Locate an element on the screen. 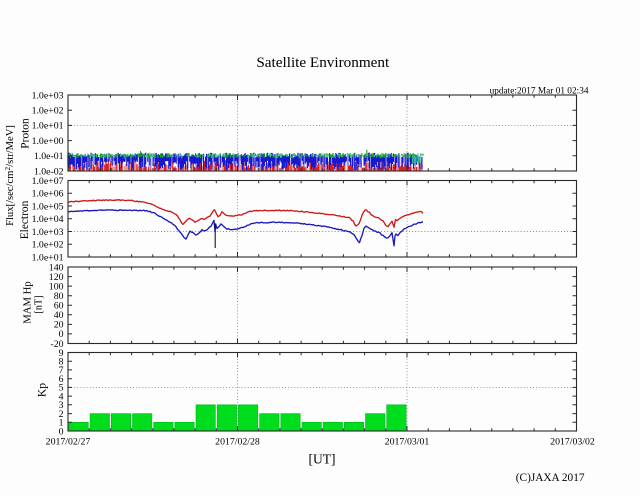 Image resolution: width=640 pixels, height=496 pixels. svg-text: update:2017 Mar 01 02:34 is located at coordinates (539, 92).